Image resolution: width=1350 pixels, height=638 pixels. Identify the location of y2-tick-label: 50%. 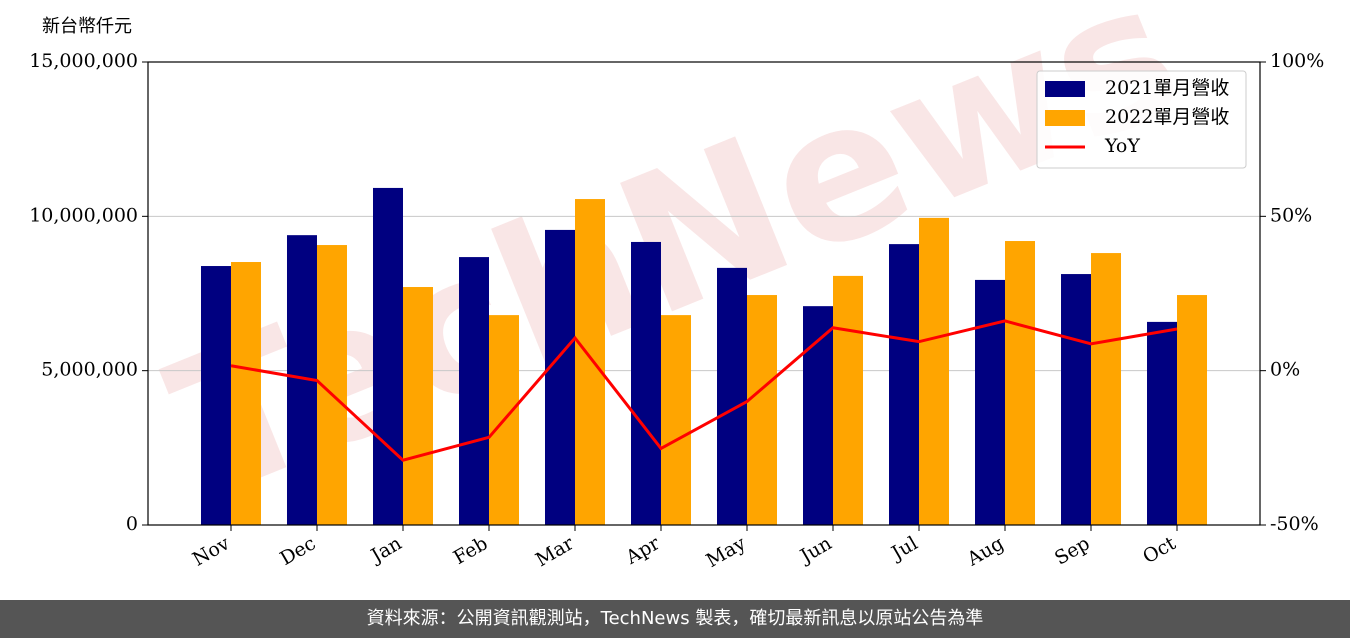
(1291, 215).